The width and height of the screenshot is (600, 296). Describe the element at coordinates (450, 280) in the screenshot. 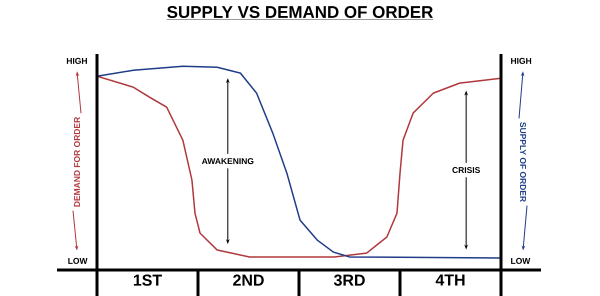

I see `x-tick-label: 4TH` at that location.